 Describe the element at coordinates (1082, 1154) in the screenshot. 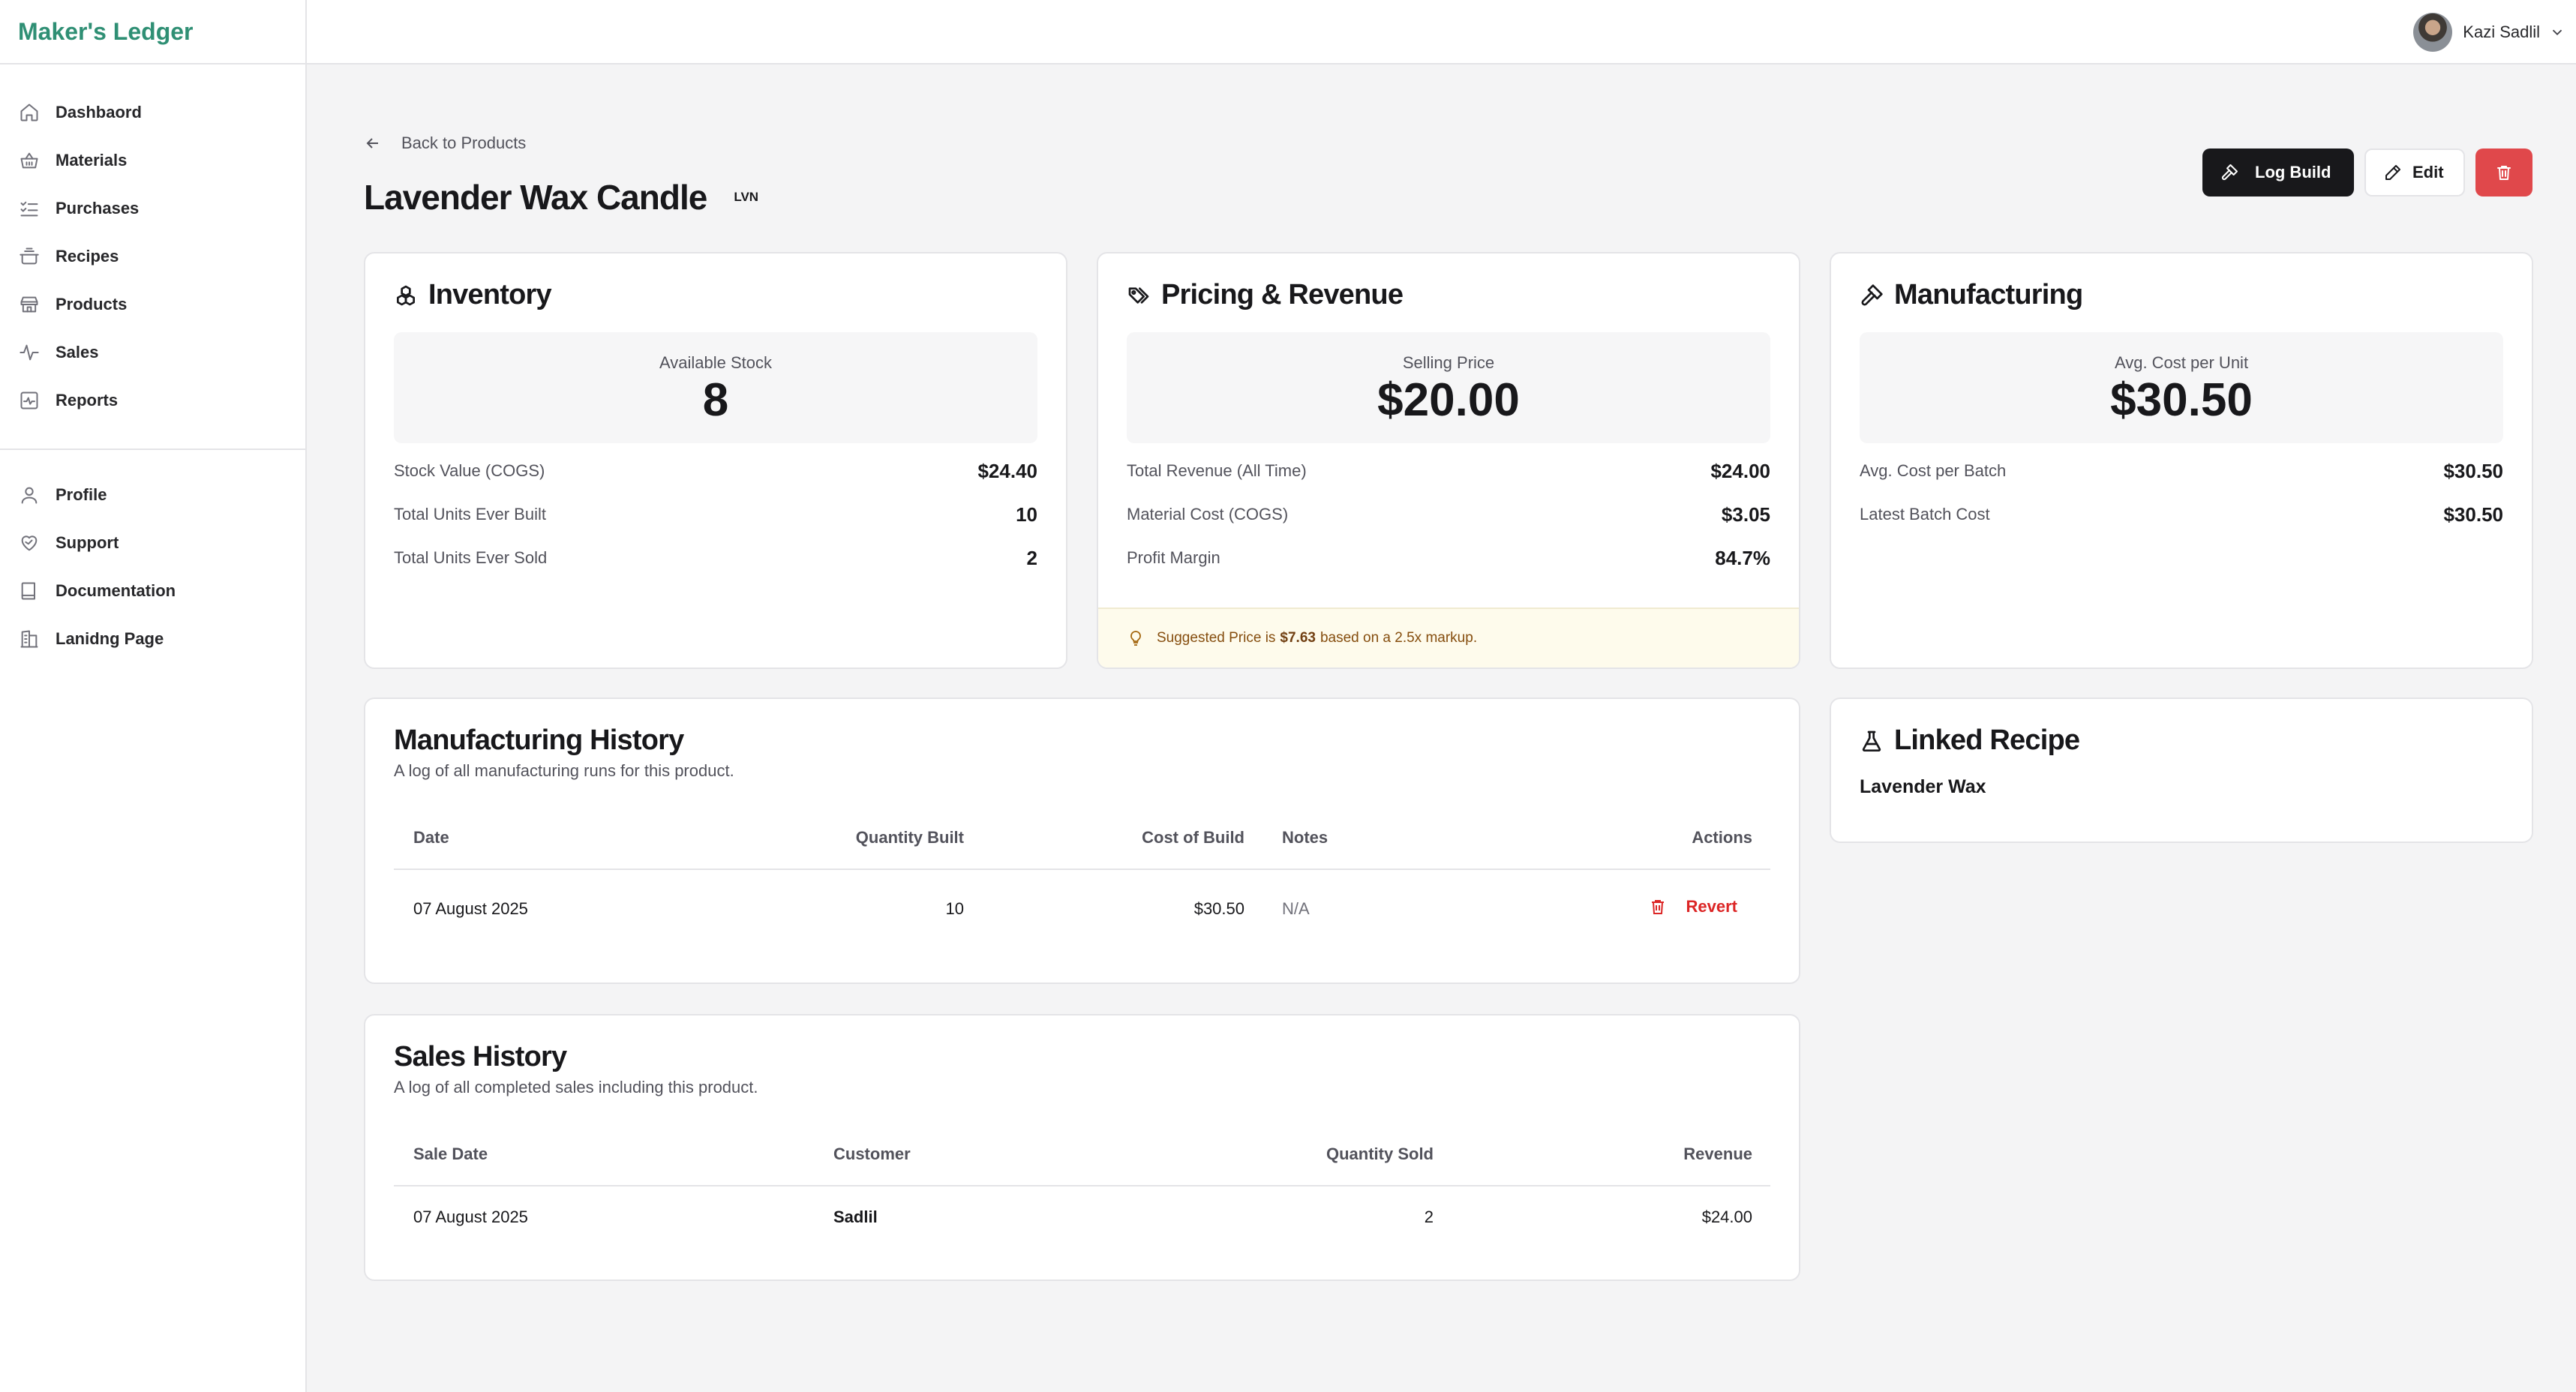

I see `table-header-row: Sale Date Customer Quantity Sold Revenue` at that location.